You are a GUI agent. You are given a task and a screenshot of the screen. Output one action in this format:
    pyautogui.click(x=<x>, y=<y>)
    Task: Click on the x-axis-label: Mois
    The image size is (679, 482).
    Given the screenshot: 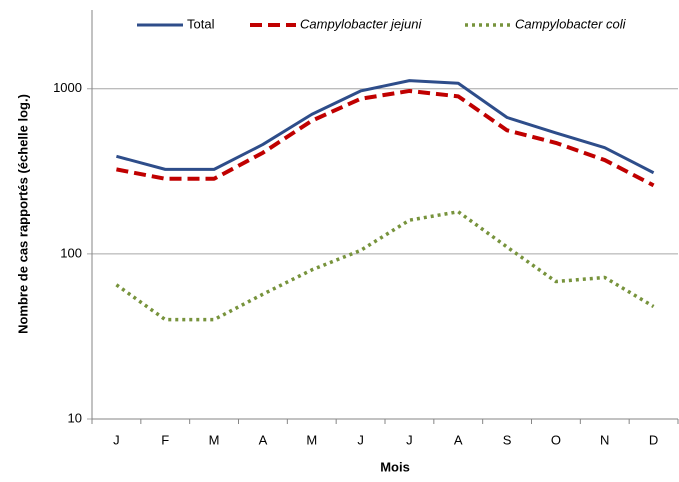 What is the action you would take?
    pyautogui.click(x=395, y=466)
    